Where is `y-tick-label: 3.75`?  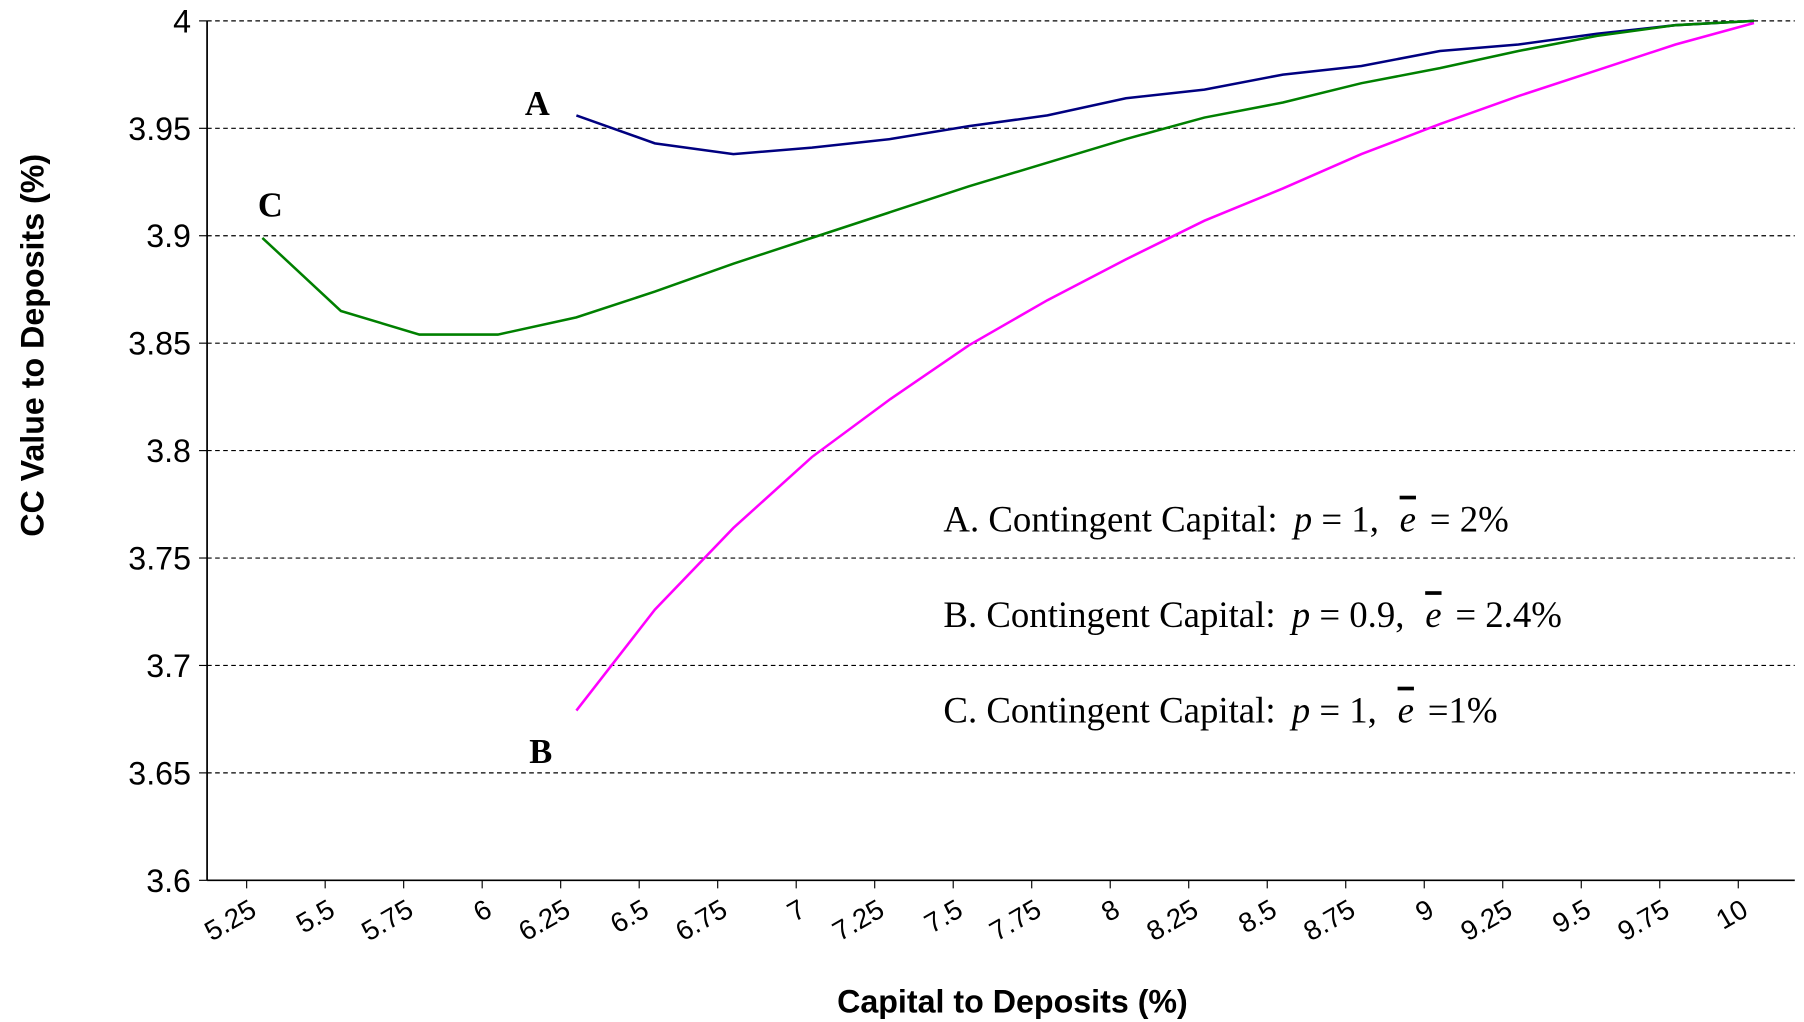 y-tick-label: 3.75 is located at coordinates (159, 559).